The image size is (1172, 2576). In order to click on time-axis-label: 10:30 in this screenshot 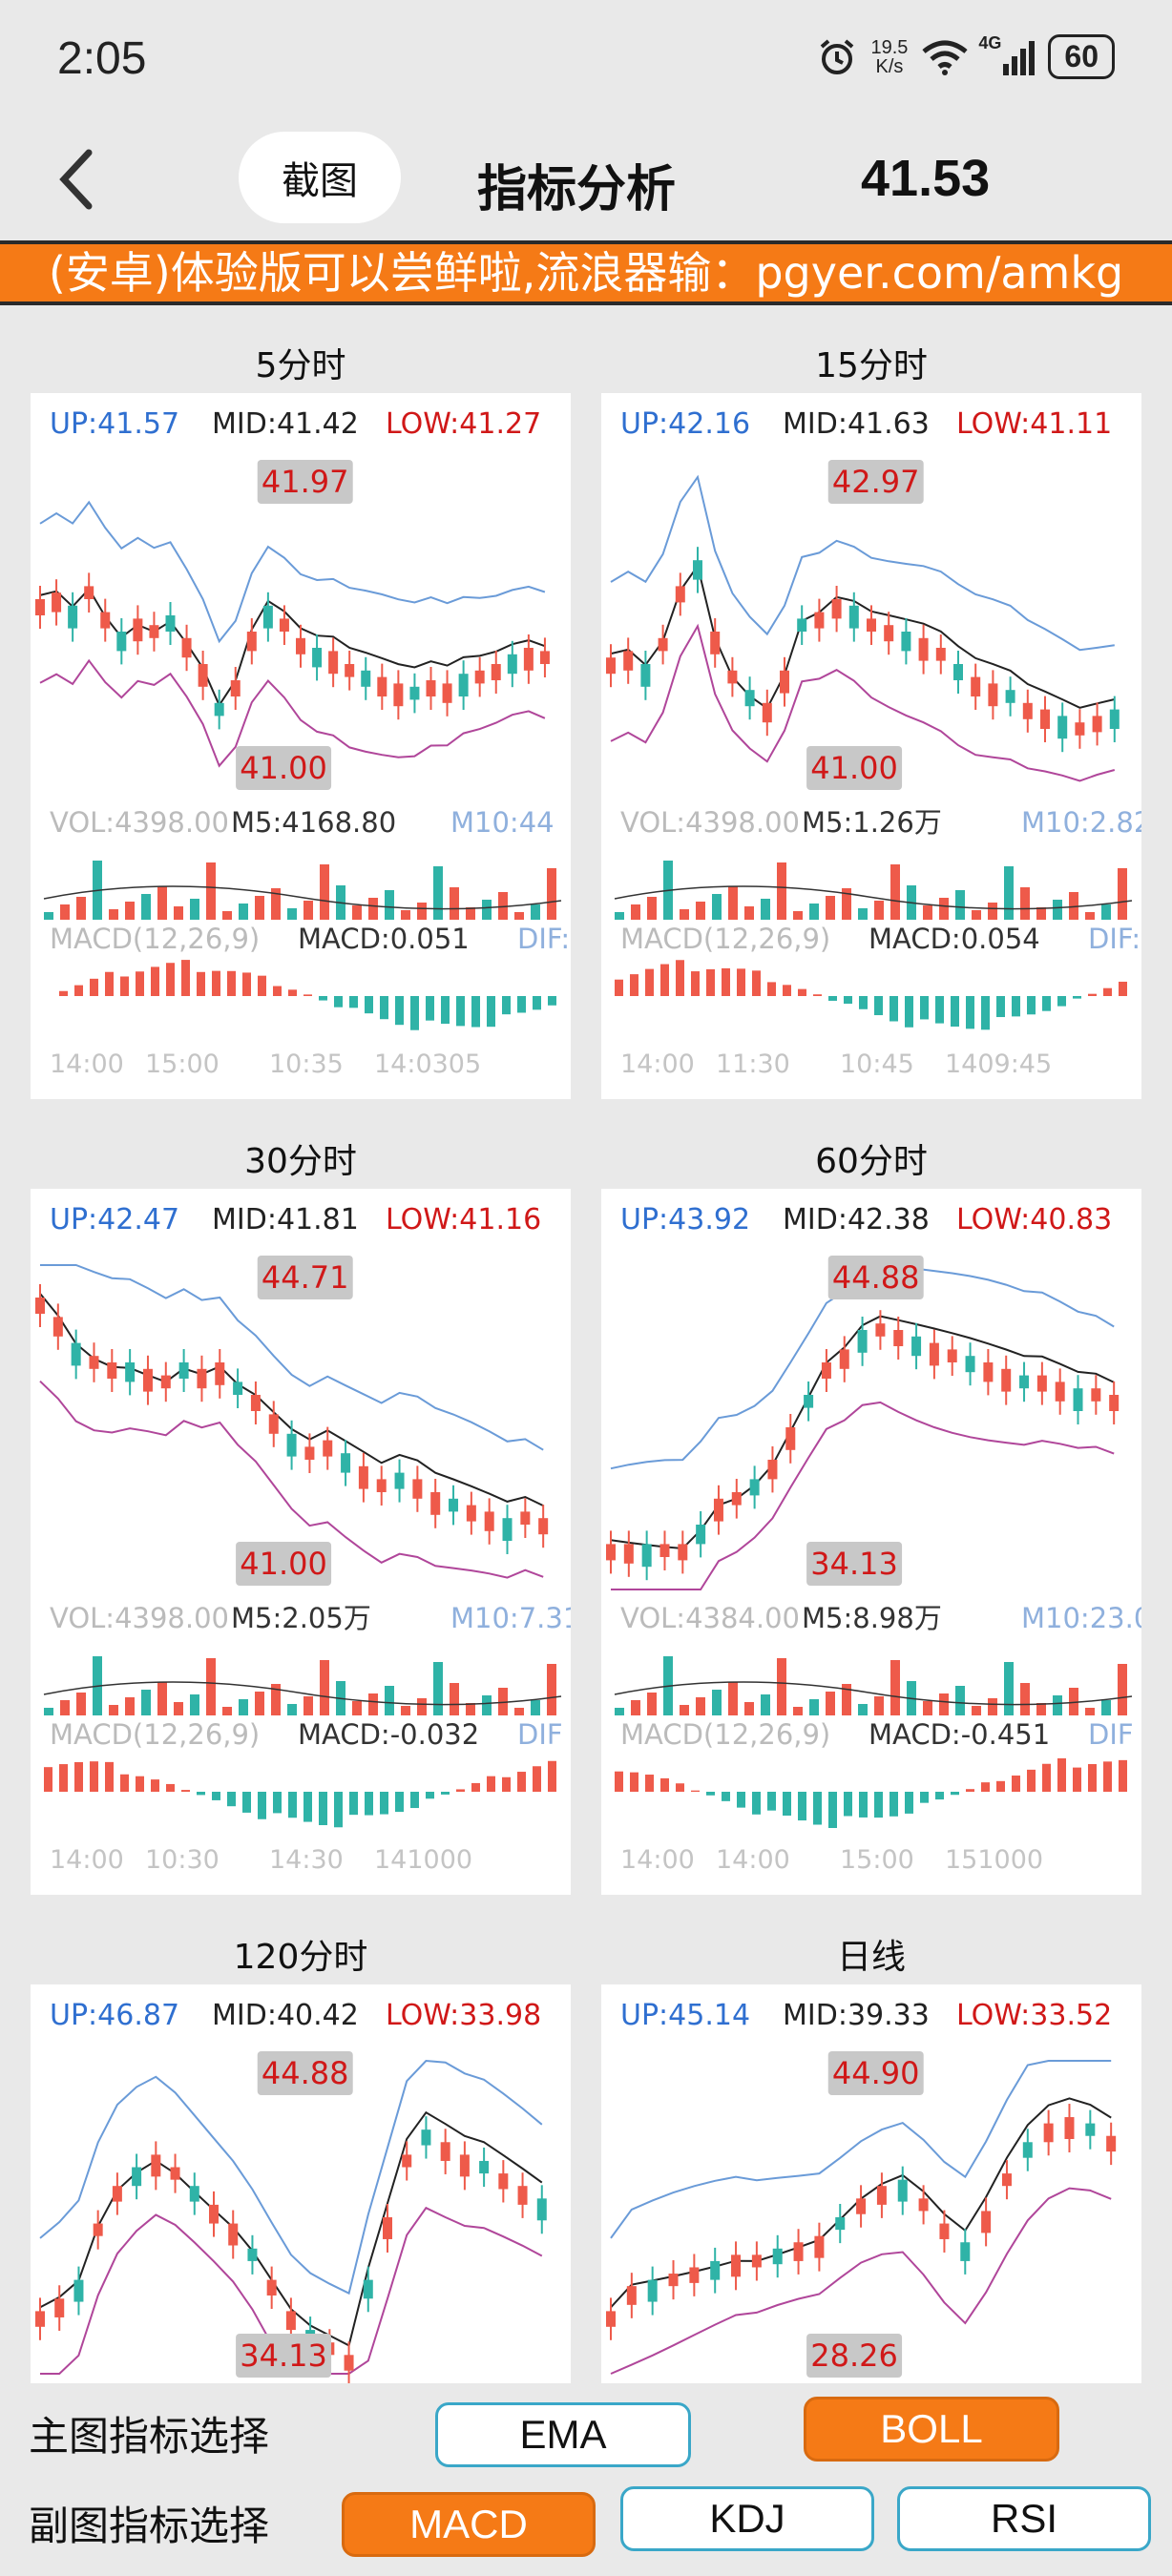, I will do `click(182, 1860)`.